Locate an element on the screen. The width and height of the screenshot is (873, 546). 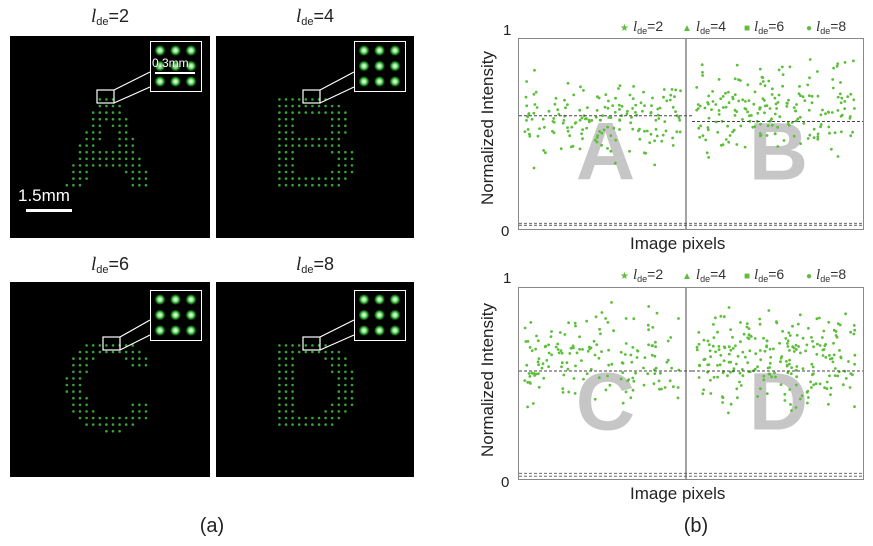
background-letter: A is located at coordinates (605, 152).